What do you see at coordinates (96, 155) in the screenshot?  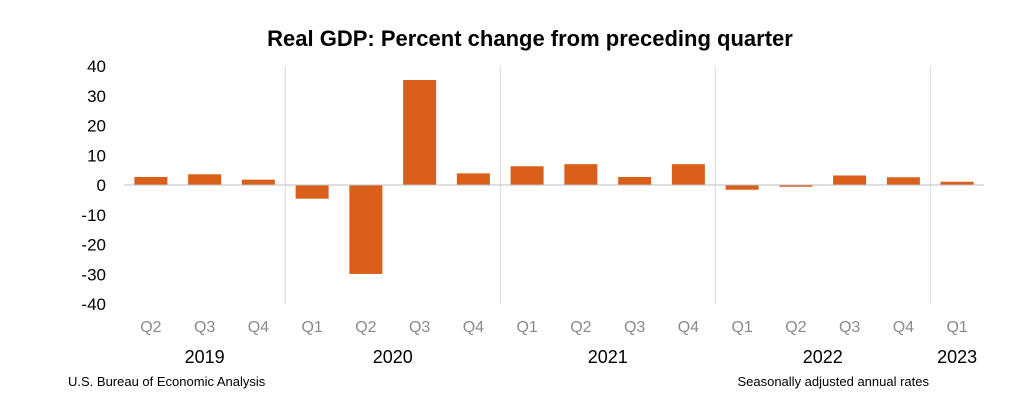 I see `y-tick-label: 10` at bounding box center [96, 155].